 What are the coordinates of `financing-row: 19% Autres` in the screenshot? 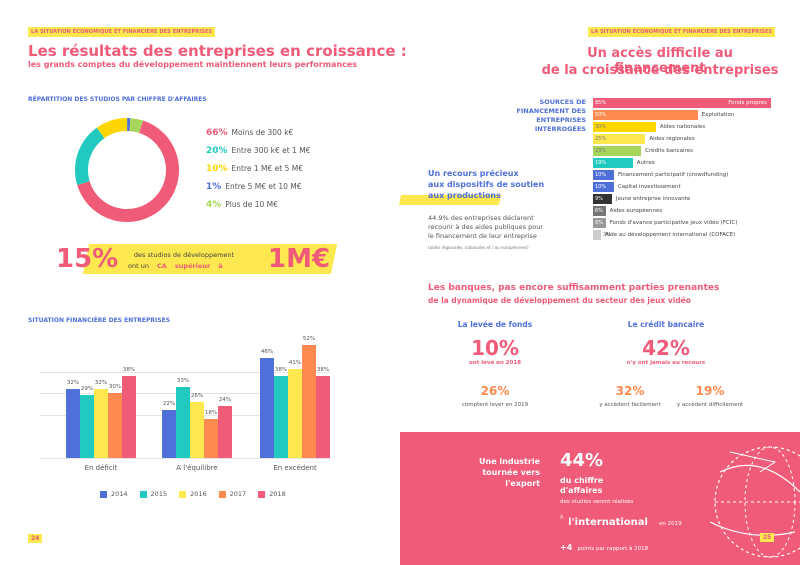 It's located at (683, 163).